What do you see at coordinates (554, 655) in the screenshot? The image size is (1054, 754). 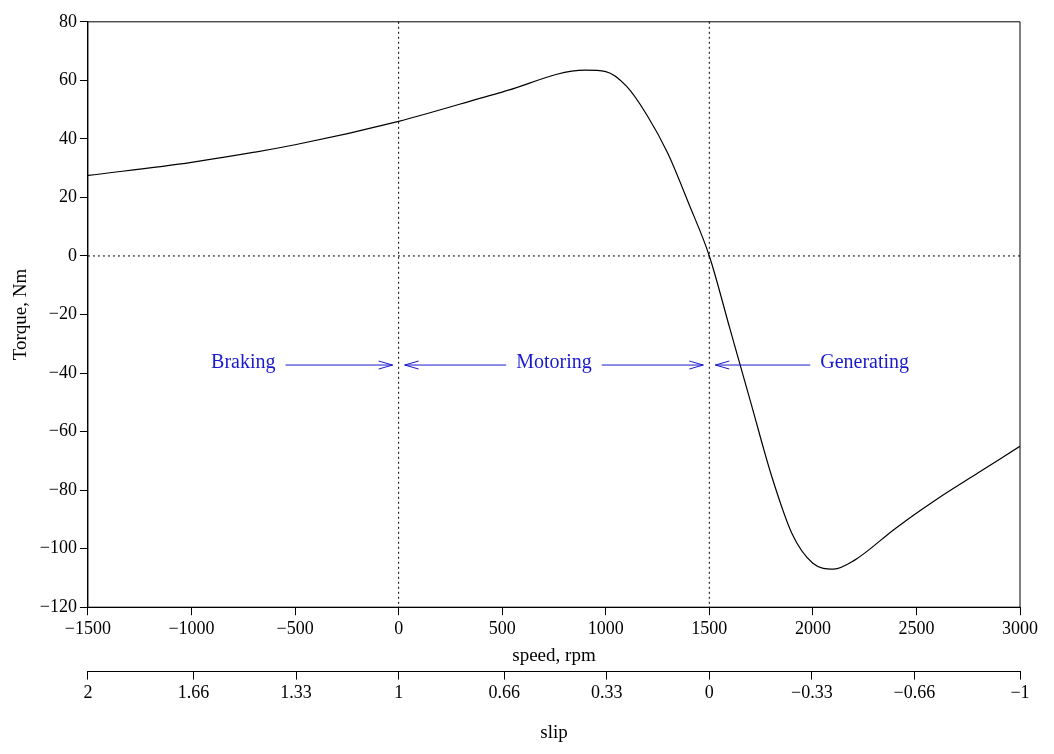 I see `x-axis-title: speed, rpm` at bounding box center [554, 655].